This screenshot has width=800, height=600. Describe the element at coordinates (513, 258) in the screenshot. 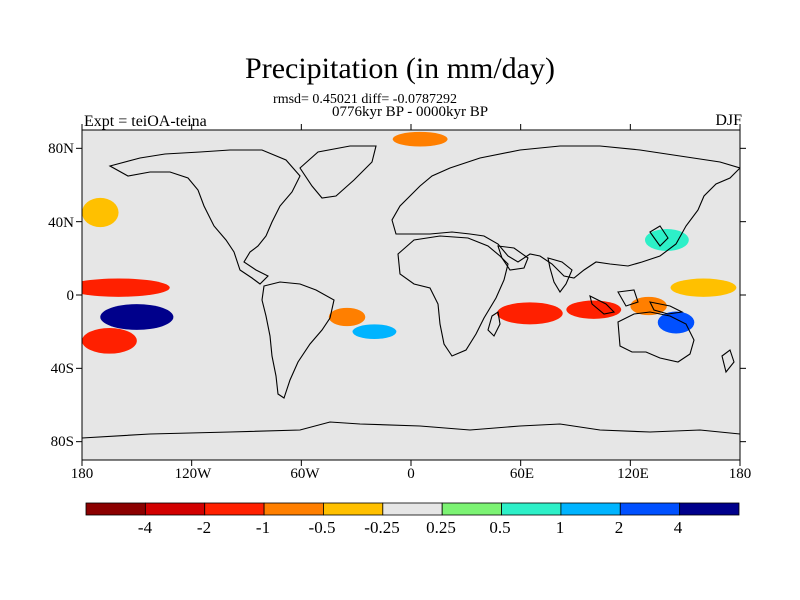

I see `coastline-arabia` at that location.